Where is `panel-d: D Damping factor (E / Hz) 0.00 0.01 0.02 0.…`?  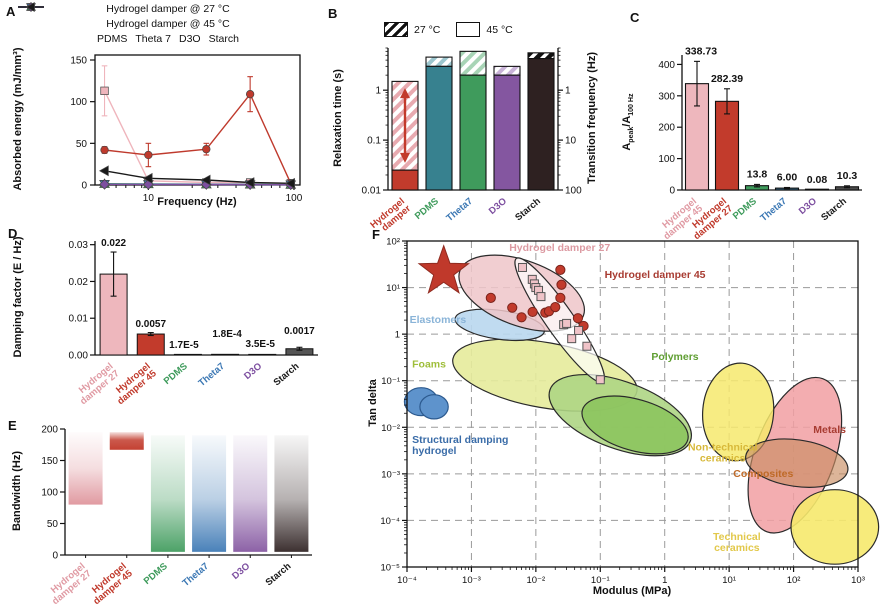 panel-d: D Damping factor (E / Hz) 0.00 0.01 0.02 0.… is located at coordinates (172, 320).